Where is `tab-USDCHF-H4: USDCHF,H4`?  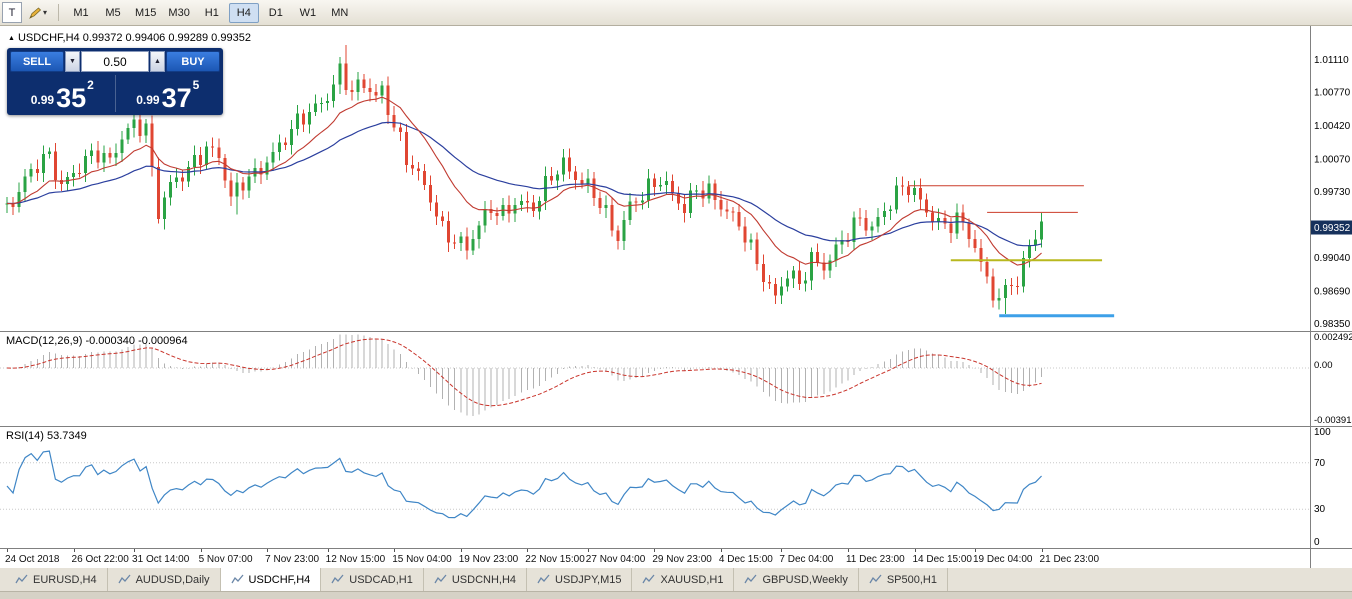
tab-USDCHF-H4: USDCHF,H4 is located at coordinates (271, 579).